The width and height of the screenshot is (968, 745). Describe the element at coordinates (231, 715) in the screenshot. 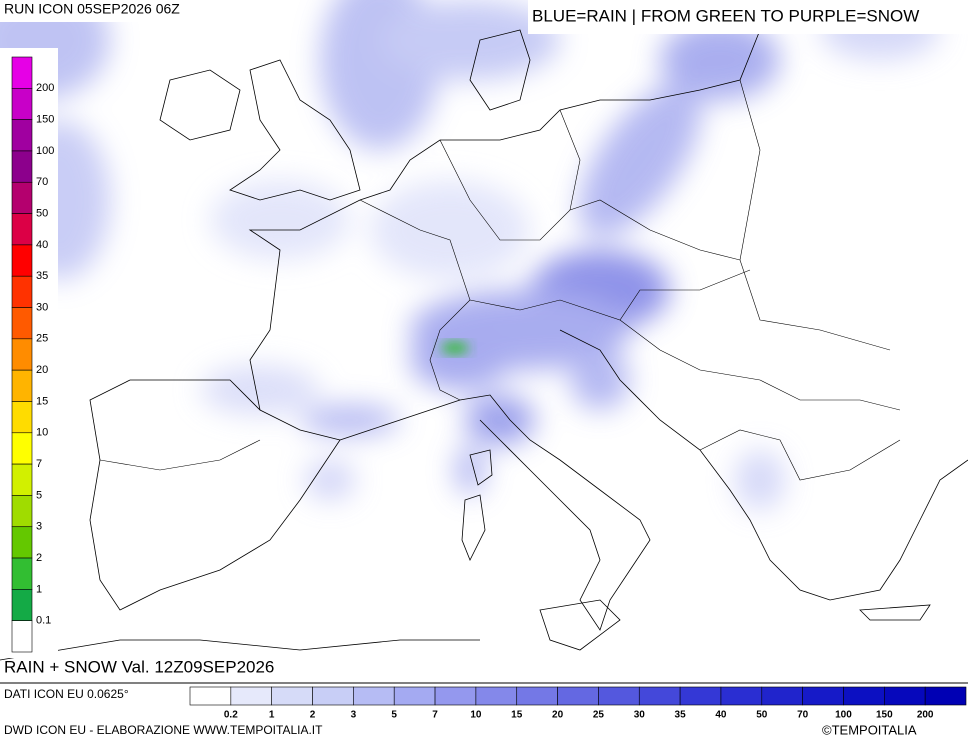

I see `rain-scale-label: 0.2` at that location.